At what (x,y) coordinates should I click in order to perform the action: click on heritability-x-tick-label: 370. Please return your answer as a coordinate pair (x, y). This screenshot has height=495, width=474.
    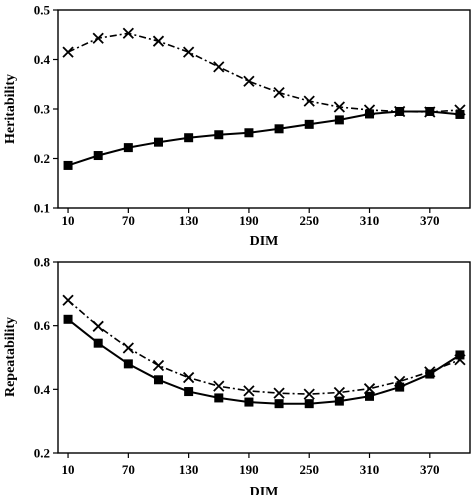
    Looking at the image, I should click on (430, 220).